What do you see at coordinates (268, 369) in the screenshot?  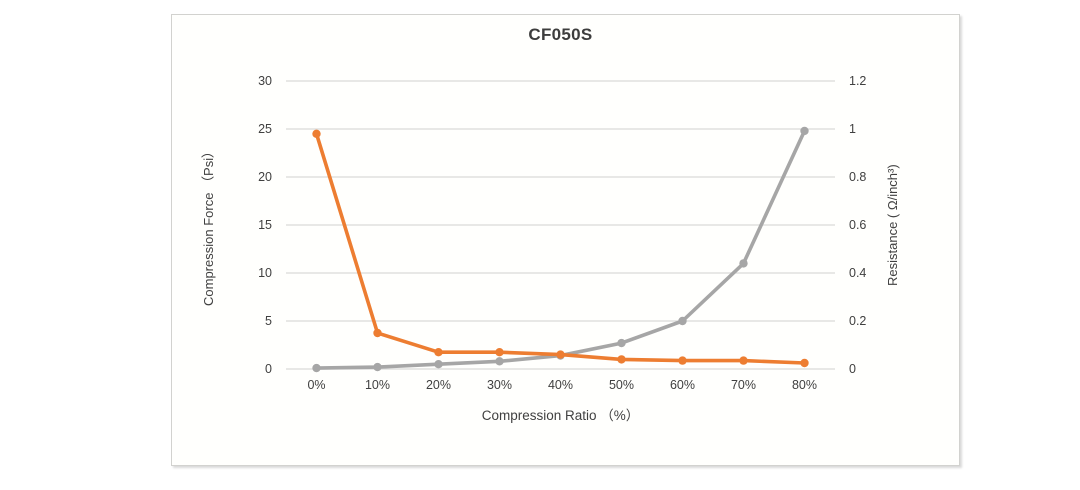 I see `y-tick-label-left: 0` at bounding box center [268, 369].